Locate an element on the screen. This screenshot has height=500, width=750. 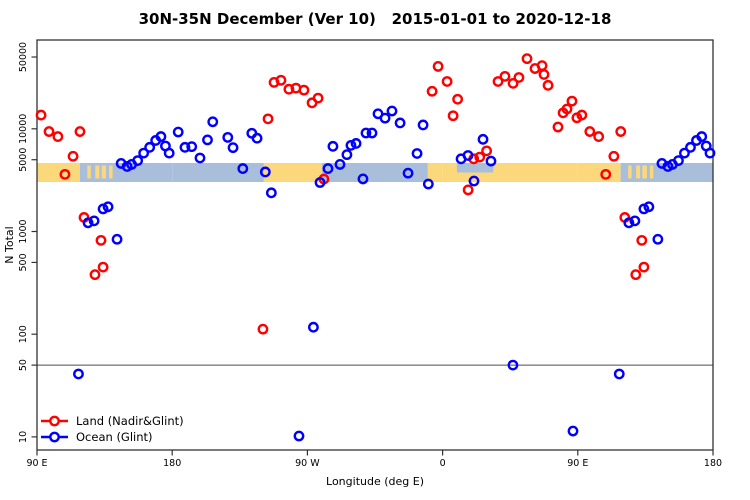
legend-marker-circle is located at coordinates (54, 437).